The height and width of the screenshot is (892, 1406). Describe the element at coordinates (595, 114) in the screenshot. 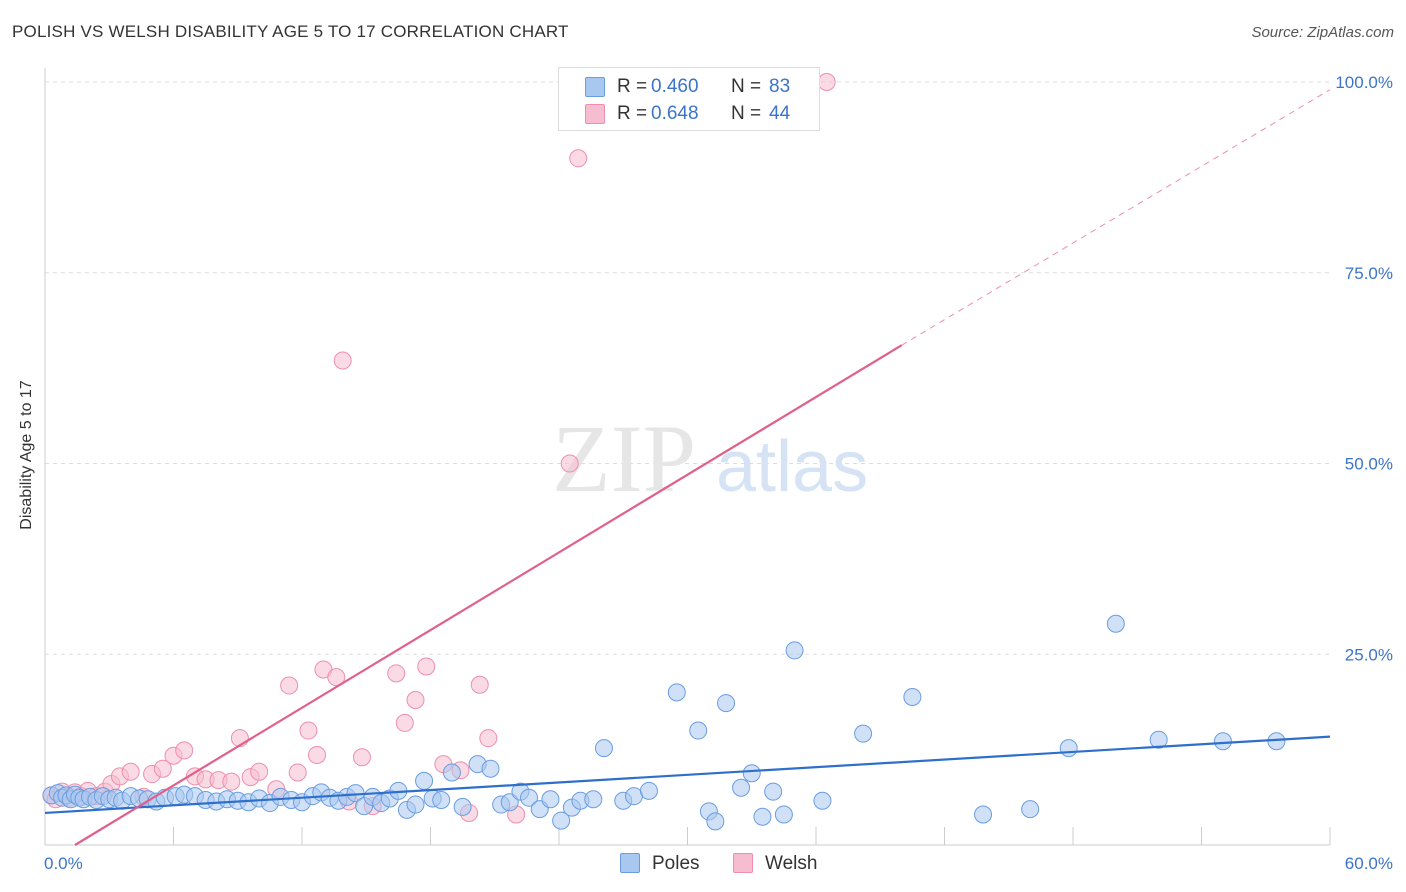

I see `welsh-swatch` at that location.